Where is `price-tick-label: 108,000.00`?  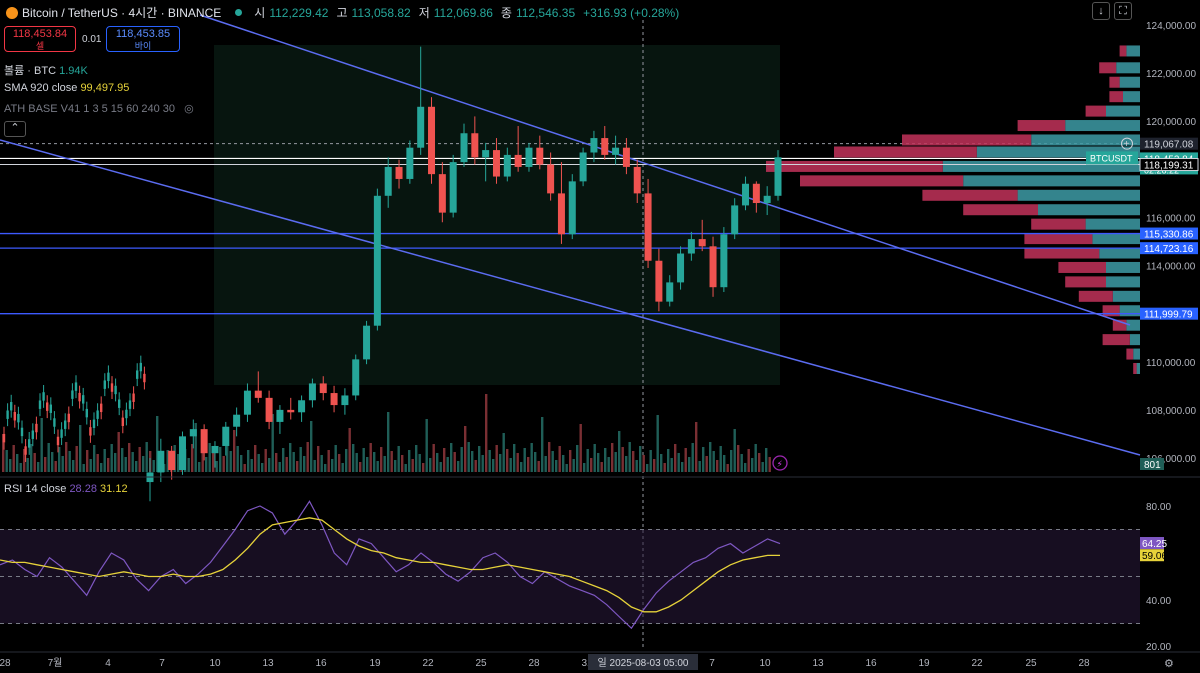
price-tick-label: 108,000.00 is located at coordinates (1171, 411).